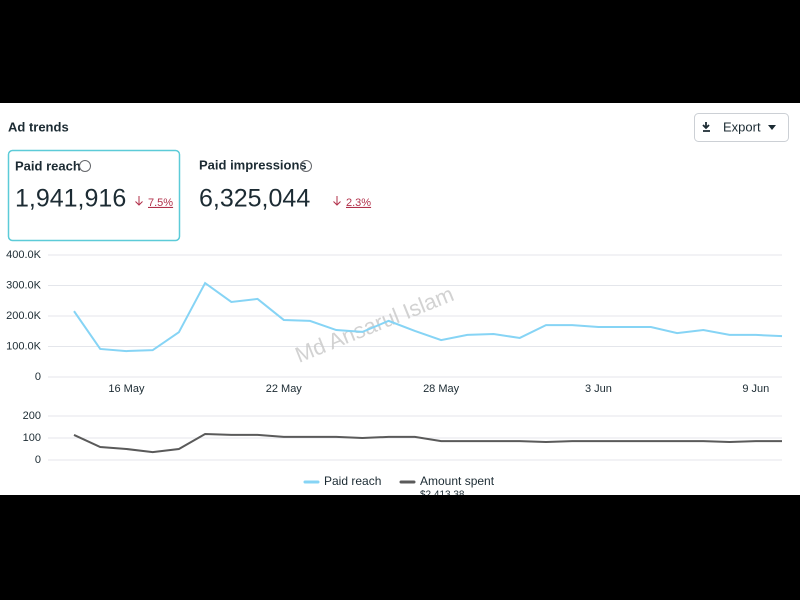  What do you see at coordinates (253, 164) in the screenshot?
I see `metric-label: Paid impressions` at bounding box center [253, 164].